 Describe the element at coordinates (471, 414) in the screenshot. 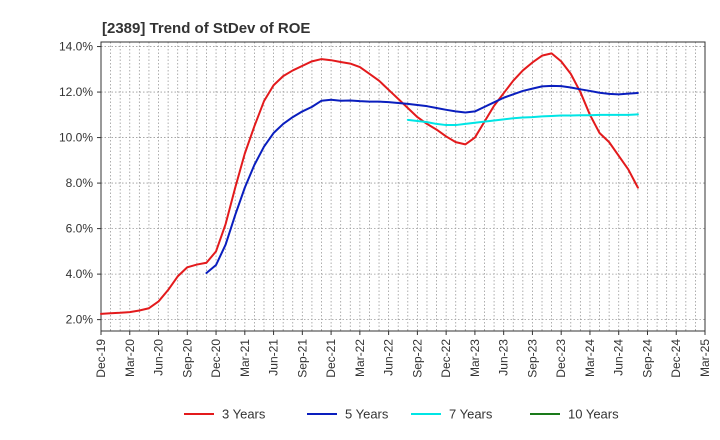

I see `legend-label-7-years: 7 Years` at that location.